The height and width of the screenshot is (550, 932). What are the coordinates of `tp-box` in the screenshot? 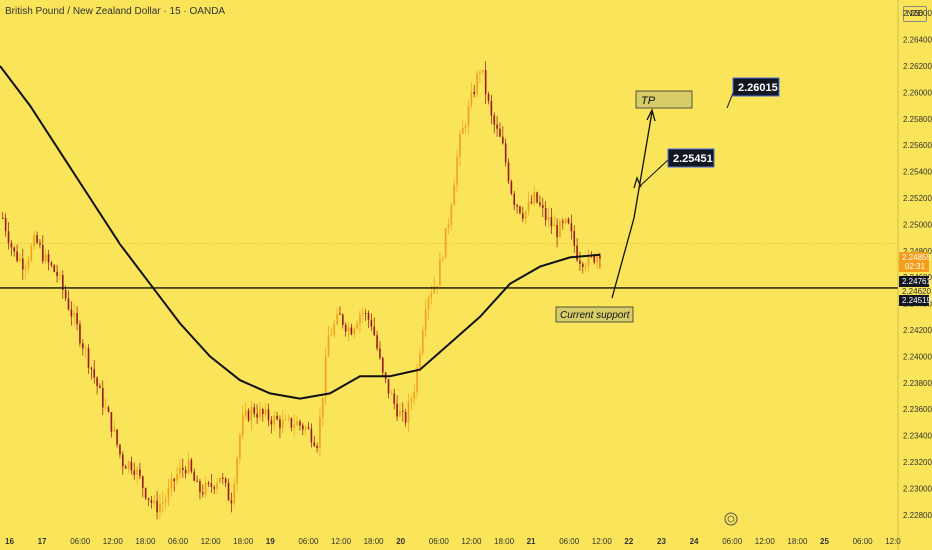 It's located at (664, 99).